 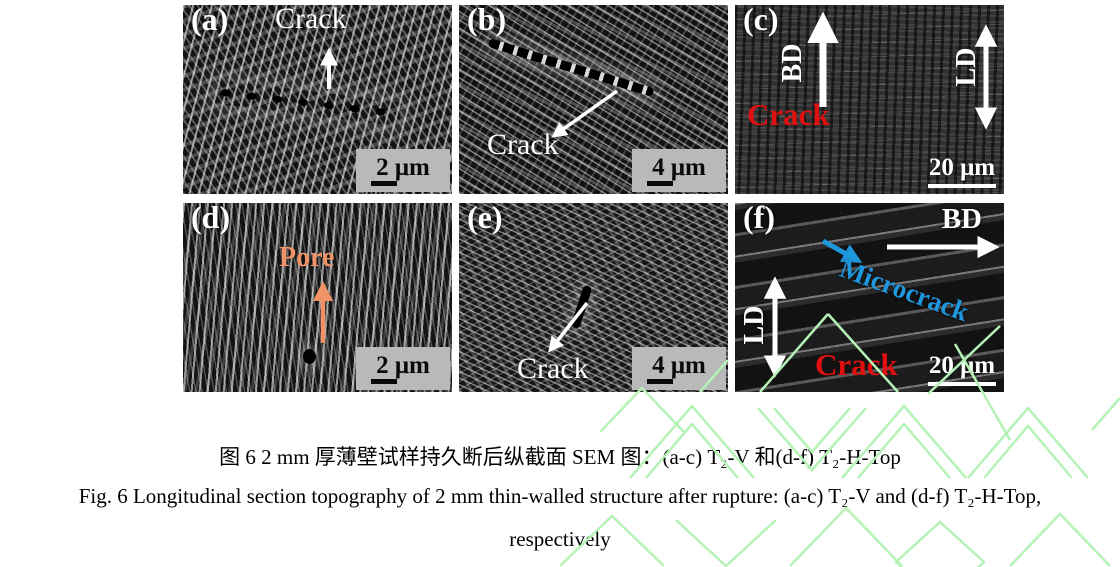 What do you see at coordinates (323, 311) in the screenshot?
I see `annotation-arrows-d` at bounding box center [323, 311].